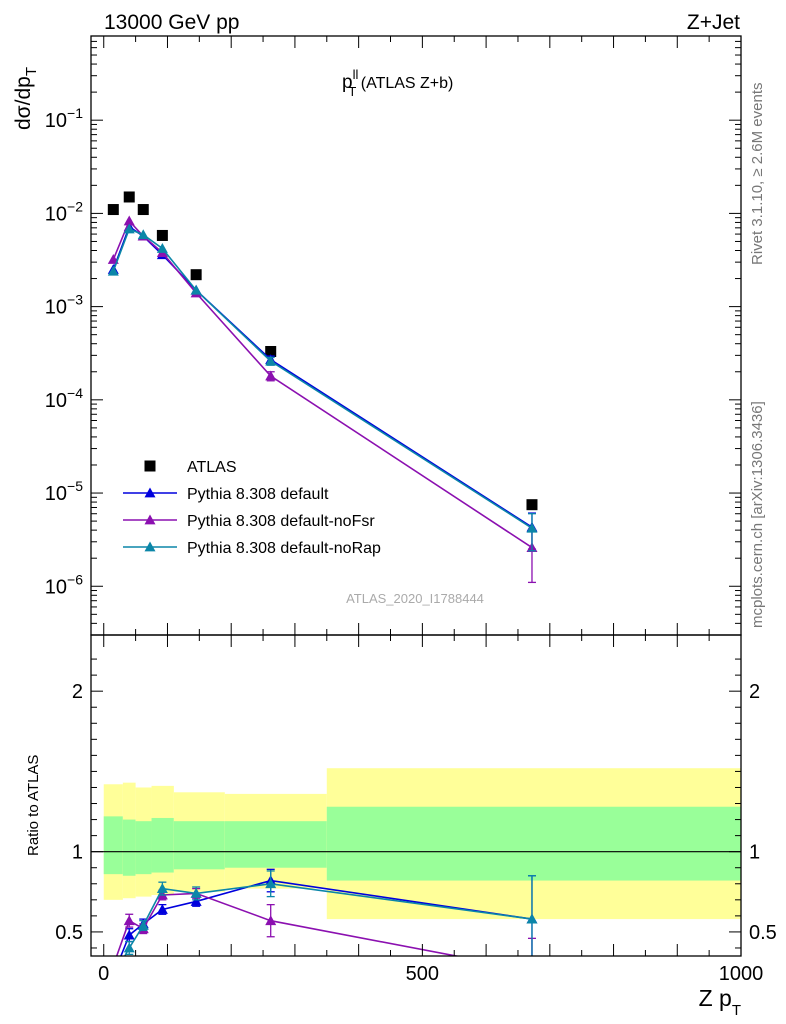 This screenshot has width=786, height=1024. I want to click on x-tick-label: 0, so click(103, 974).